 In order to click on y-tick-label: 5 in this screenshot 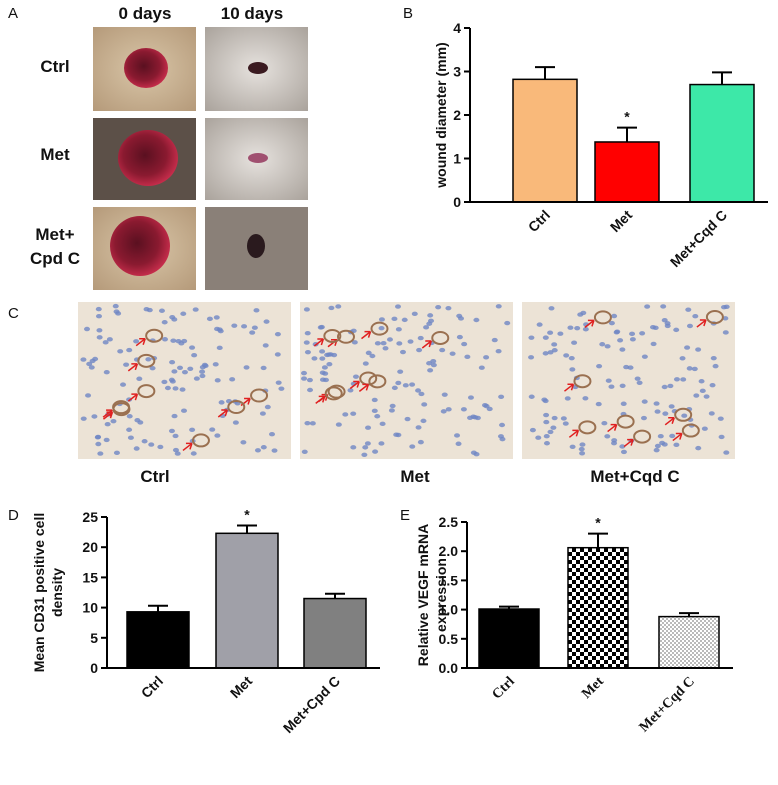, I will do `click(94, 638)`.